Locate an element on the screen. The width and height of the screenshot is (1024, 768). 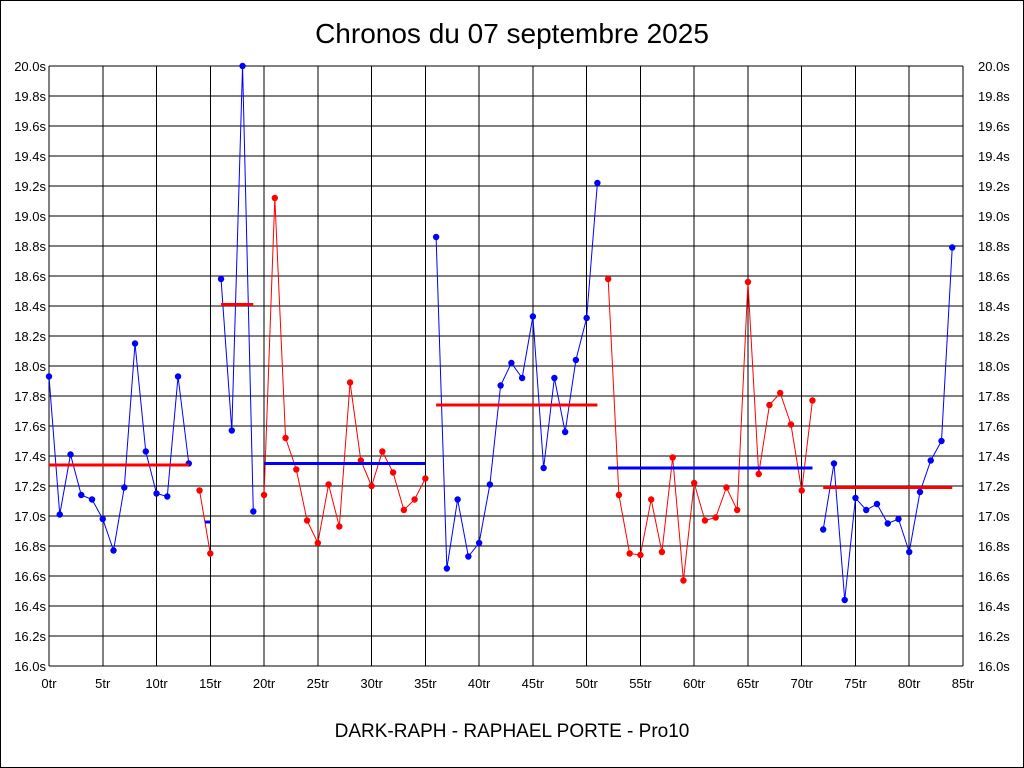
y-tick-label-left: 18.2s is located at coordinates (30, 336).